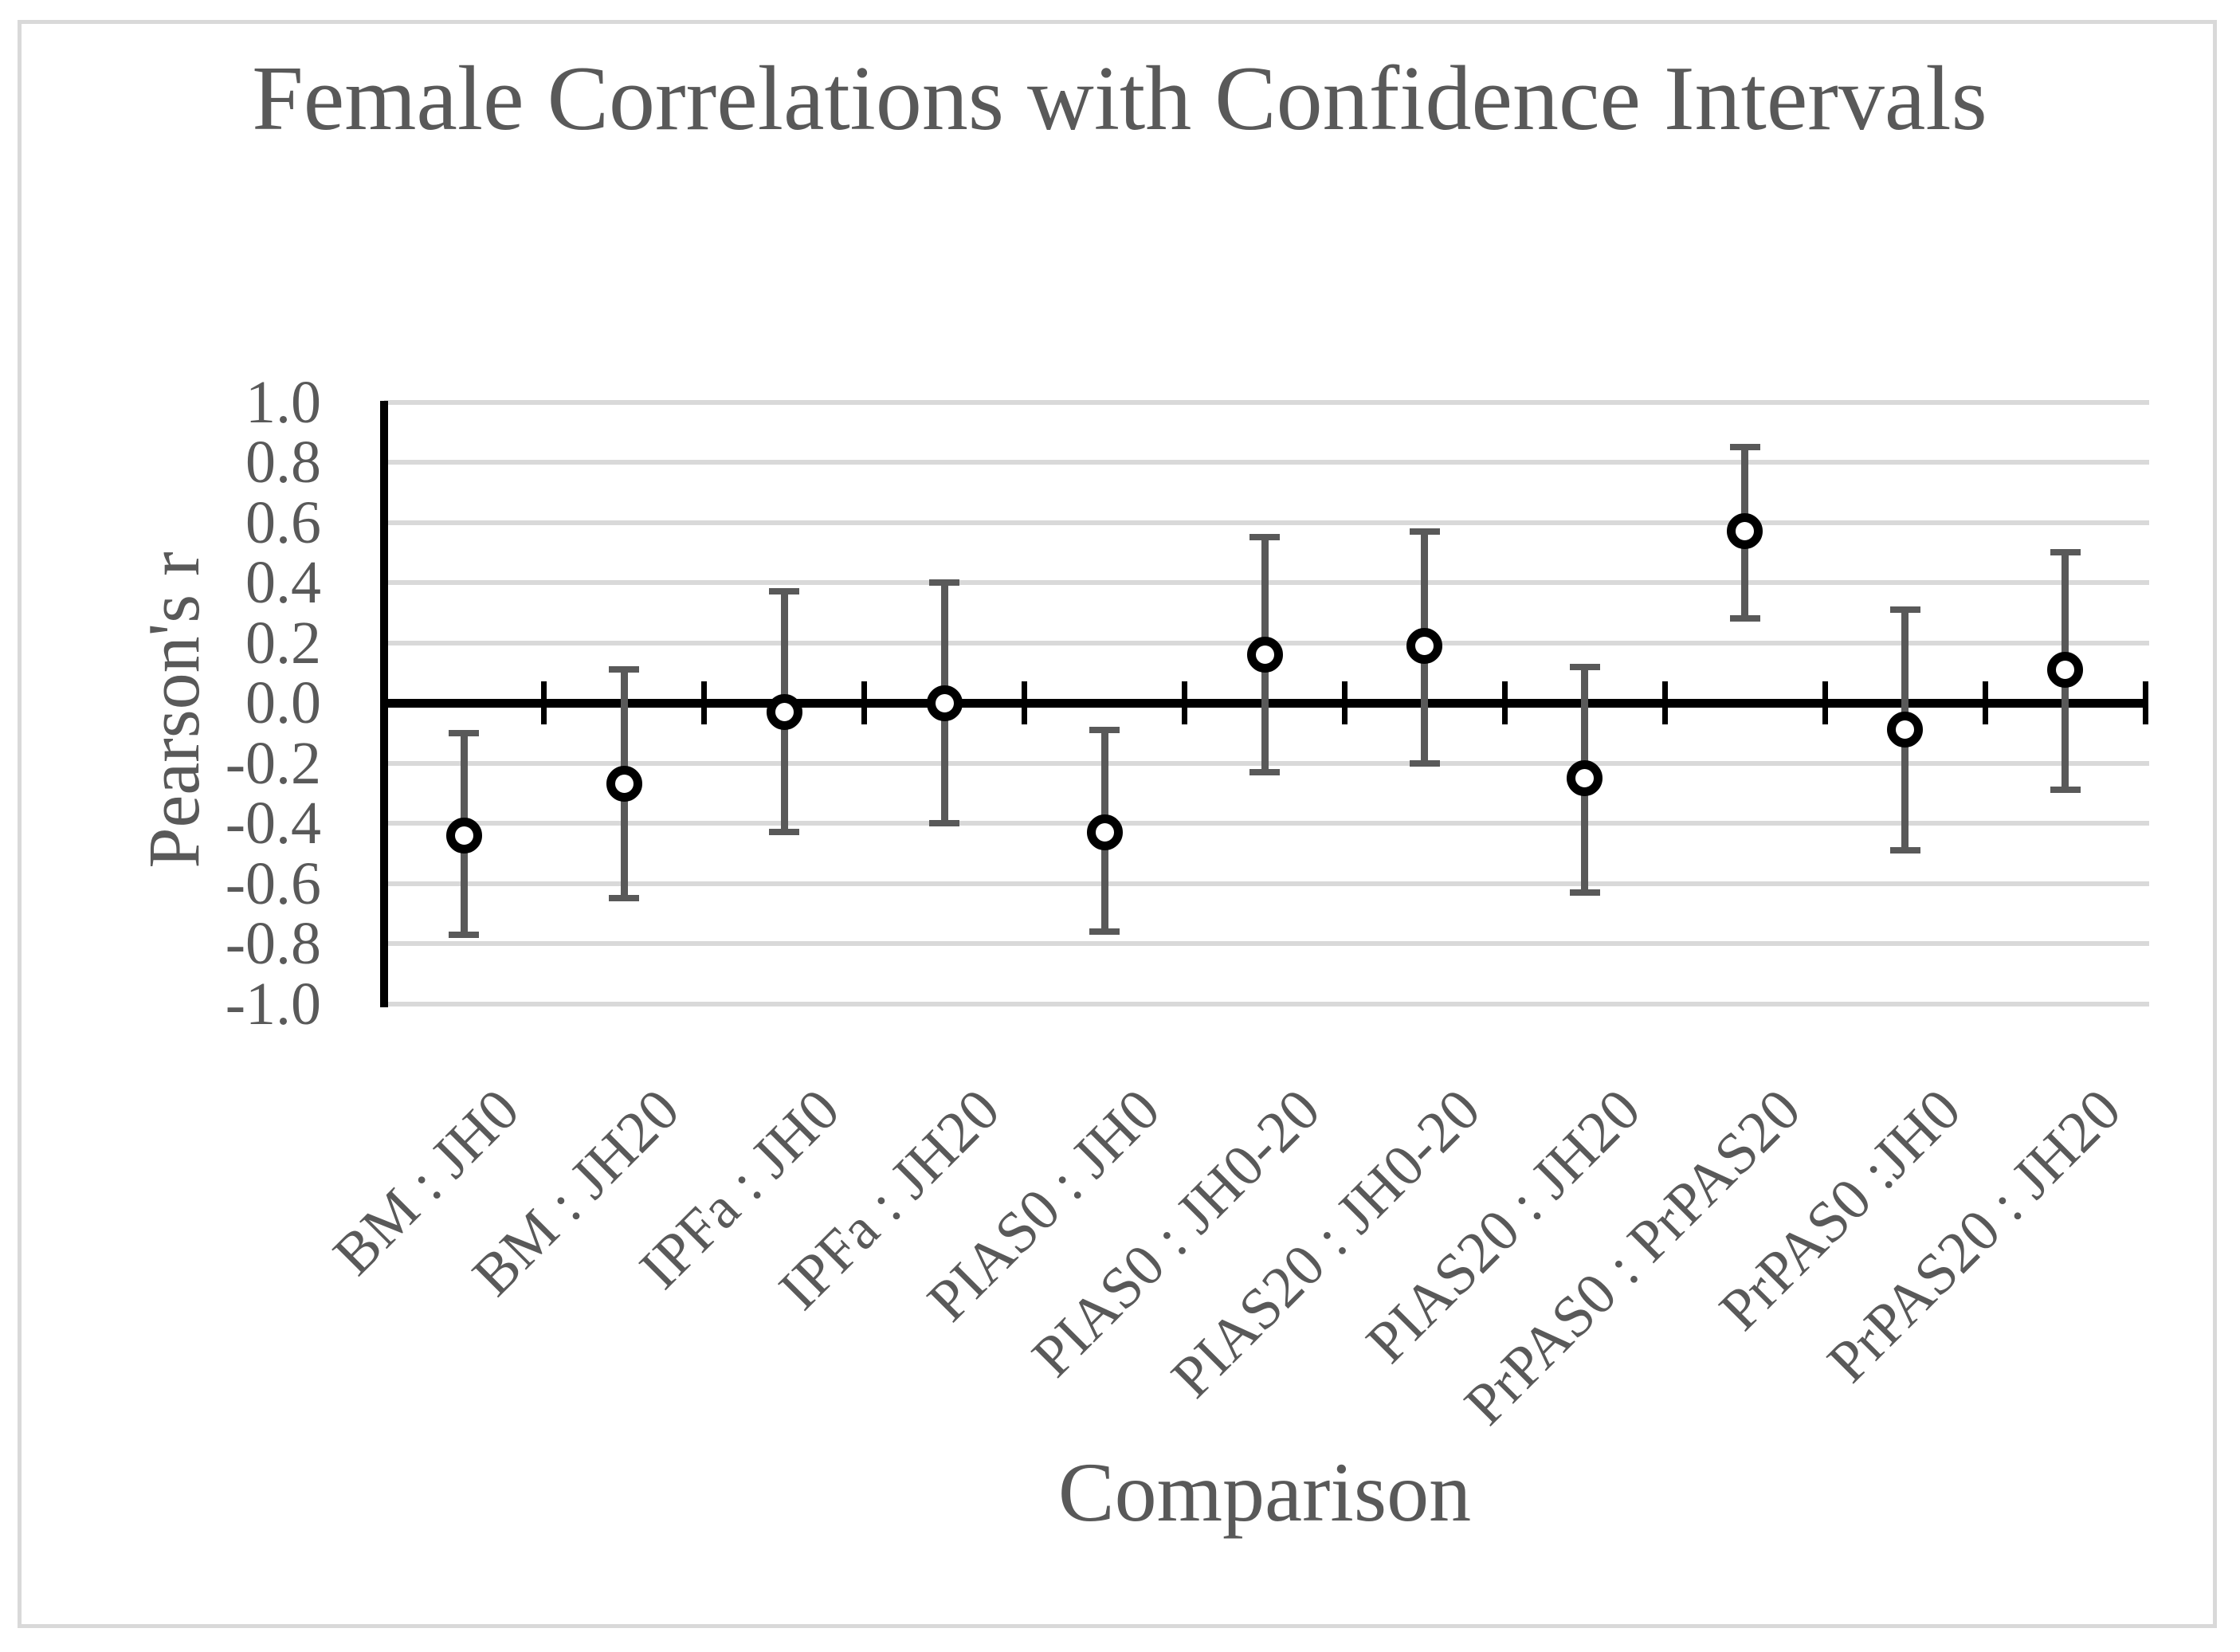 The image size is (2240, 1652). I want to click on y-tick-label: -0.6, so click(273, 884).